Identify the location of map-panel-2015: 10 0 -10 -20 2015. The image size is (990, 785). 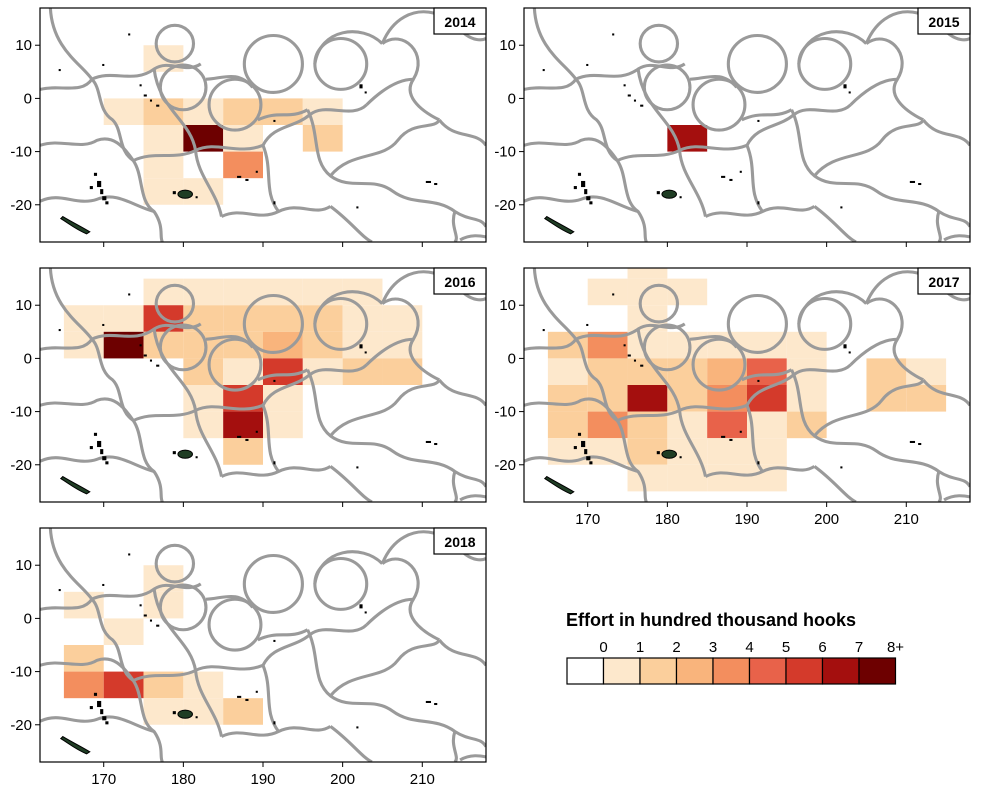
(732, 127).